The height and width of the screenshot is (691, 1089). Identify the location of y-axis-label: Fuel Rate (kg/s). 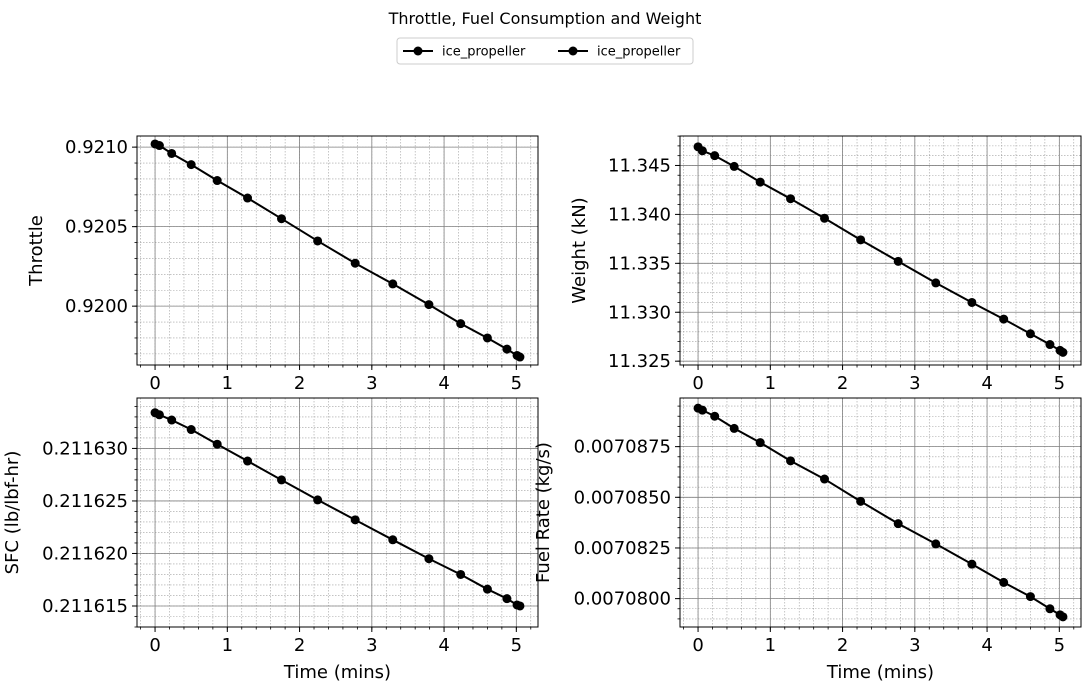
(543, 512).